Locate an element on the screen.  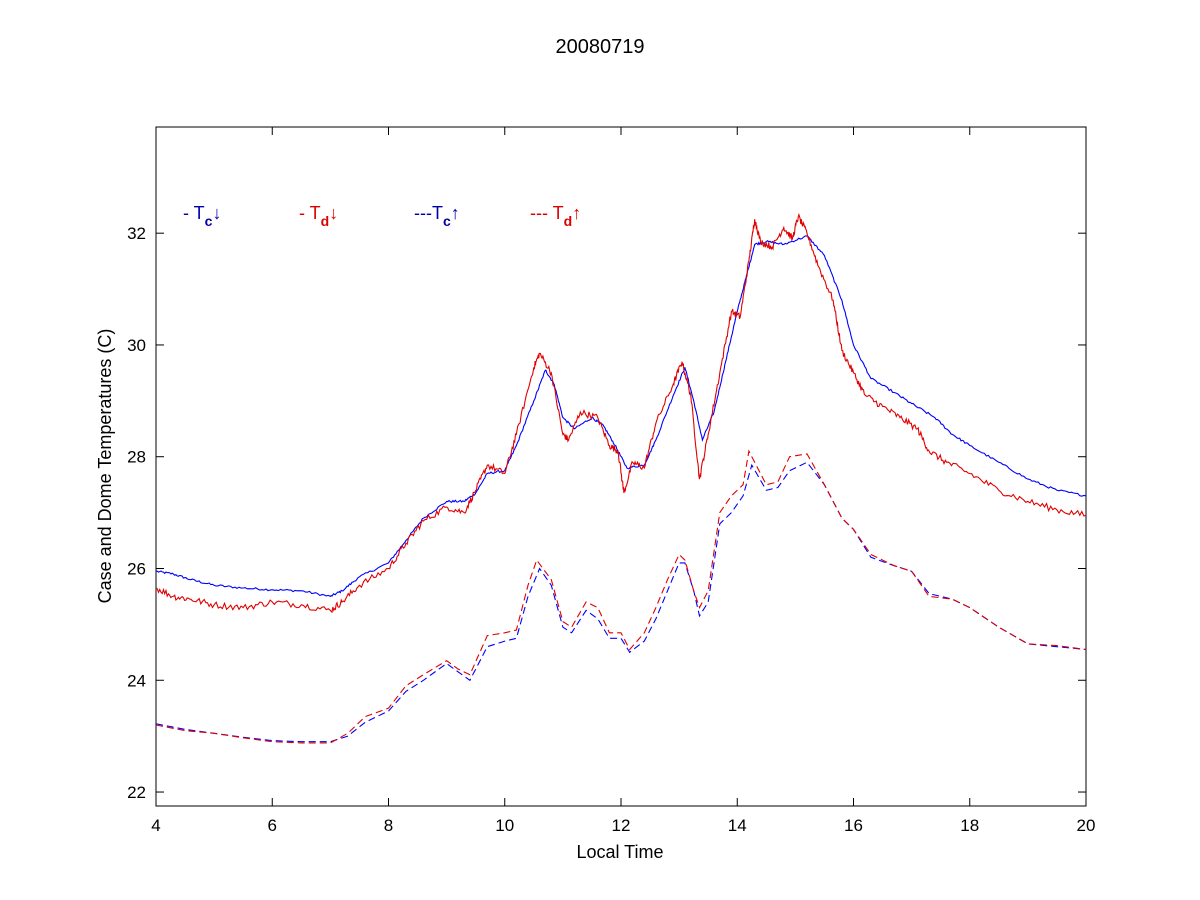
x-axis-label: Local Time is located at coordinates (619, 852).